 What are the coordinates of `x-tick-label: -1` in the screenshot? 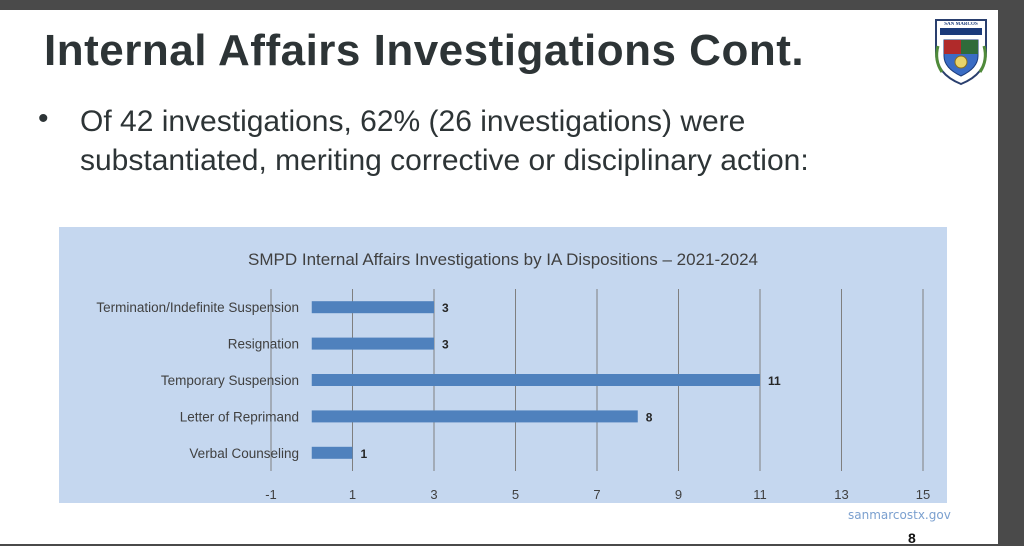 It's located at (271, 494).